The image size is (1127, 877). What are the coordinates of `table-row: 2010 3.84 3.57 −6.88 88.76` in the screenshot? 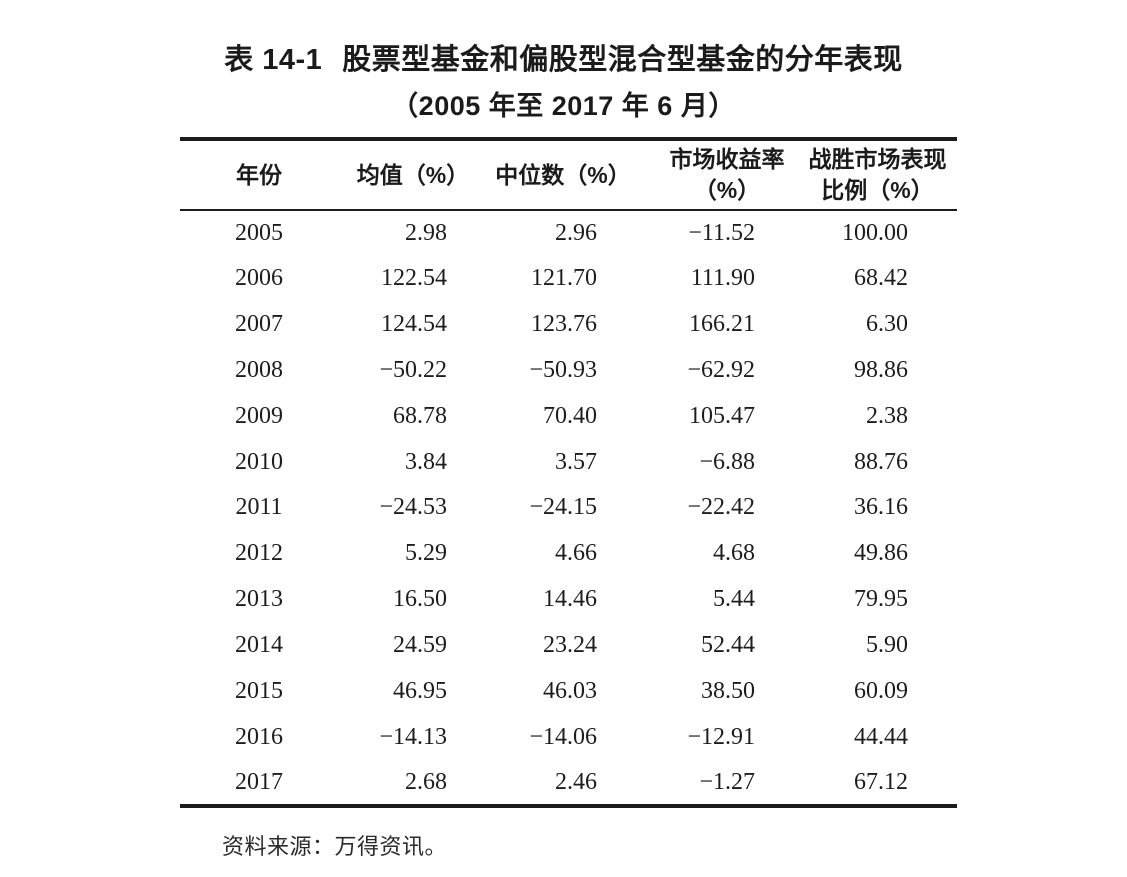 It's located at (568, 462).